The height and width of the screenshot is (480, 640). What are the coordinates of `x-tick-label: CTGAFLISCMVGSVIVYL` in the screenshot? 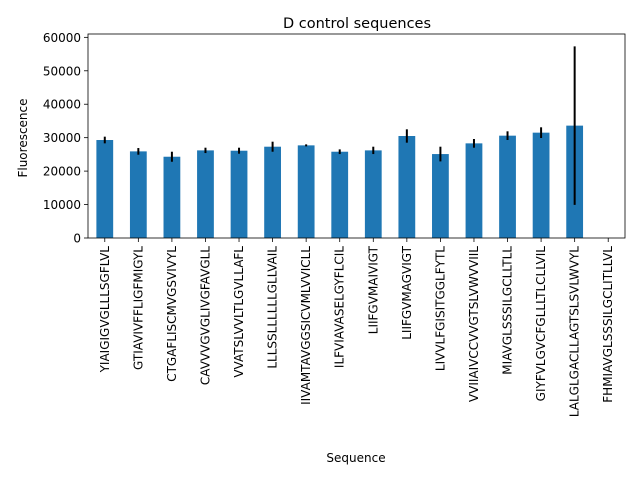 It's located at (172, 314).